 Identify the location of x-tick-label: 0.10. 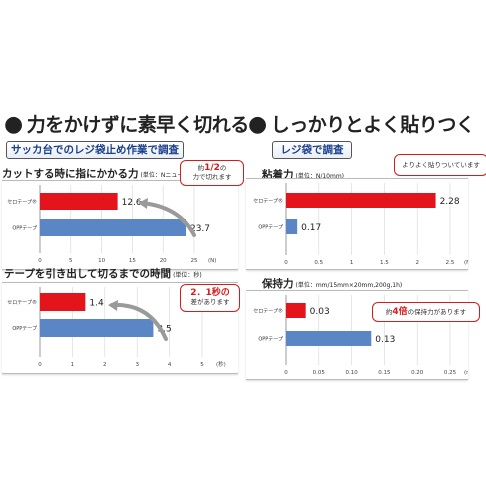
(351, 373).